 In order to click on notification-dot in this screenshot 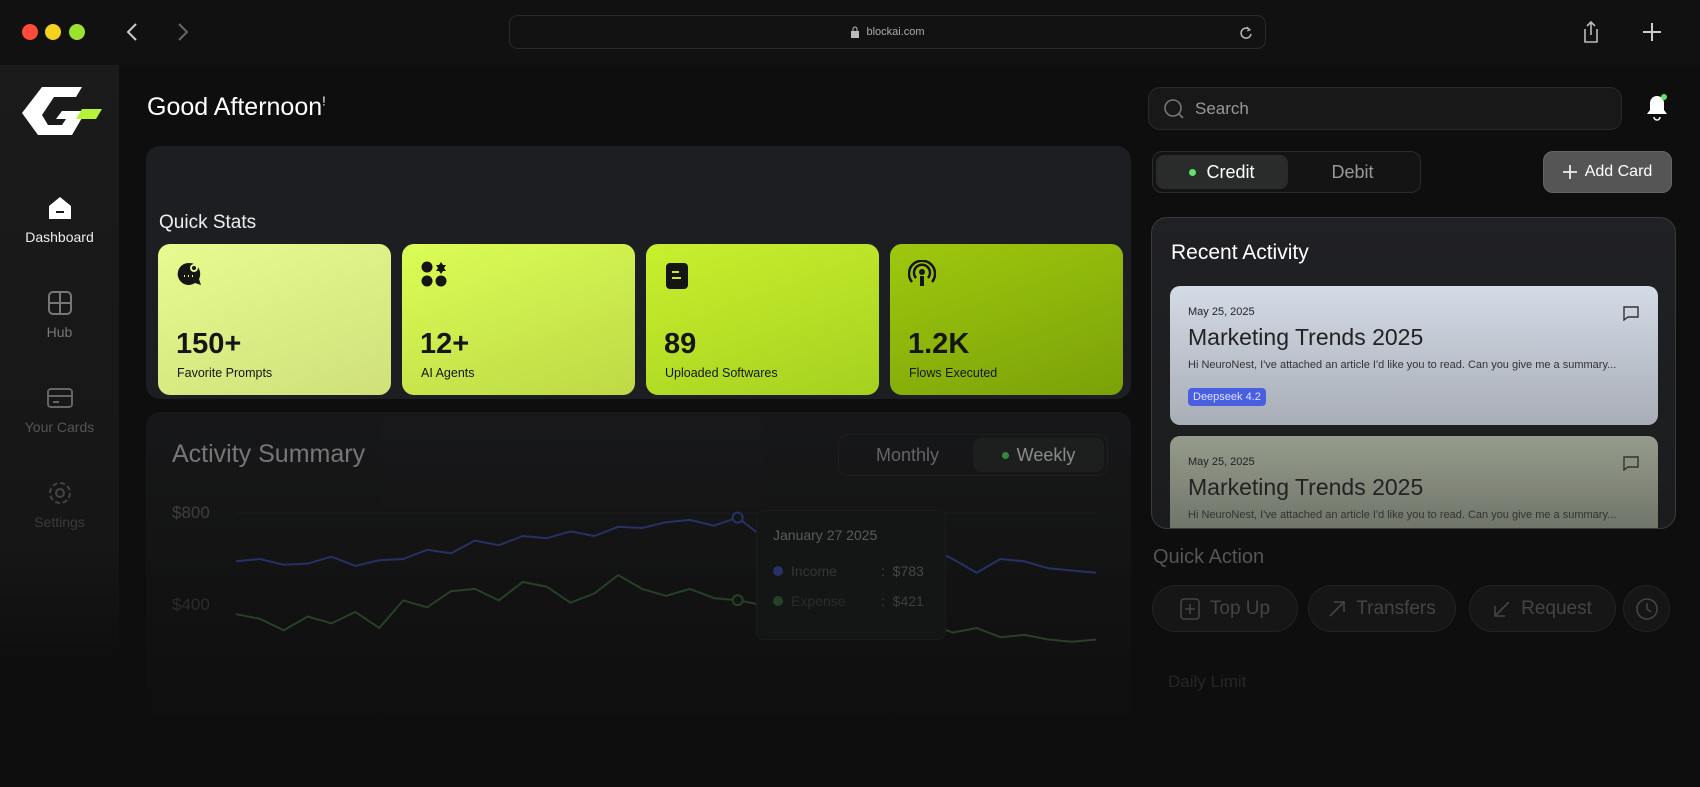, I will do `click(1664, 97)`.